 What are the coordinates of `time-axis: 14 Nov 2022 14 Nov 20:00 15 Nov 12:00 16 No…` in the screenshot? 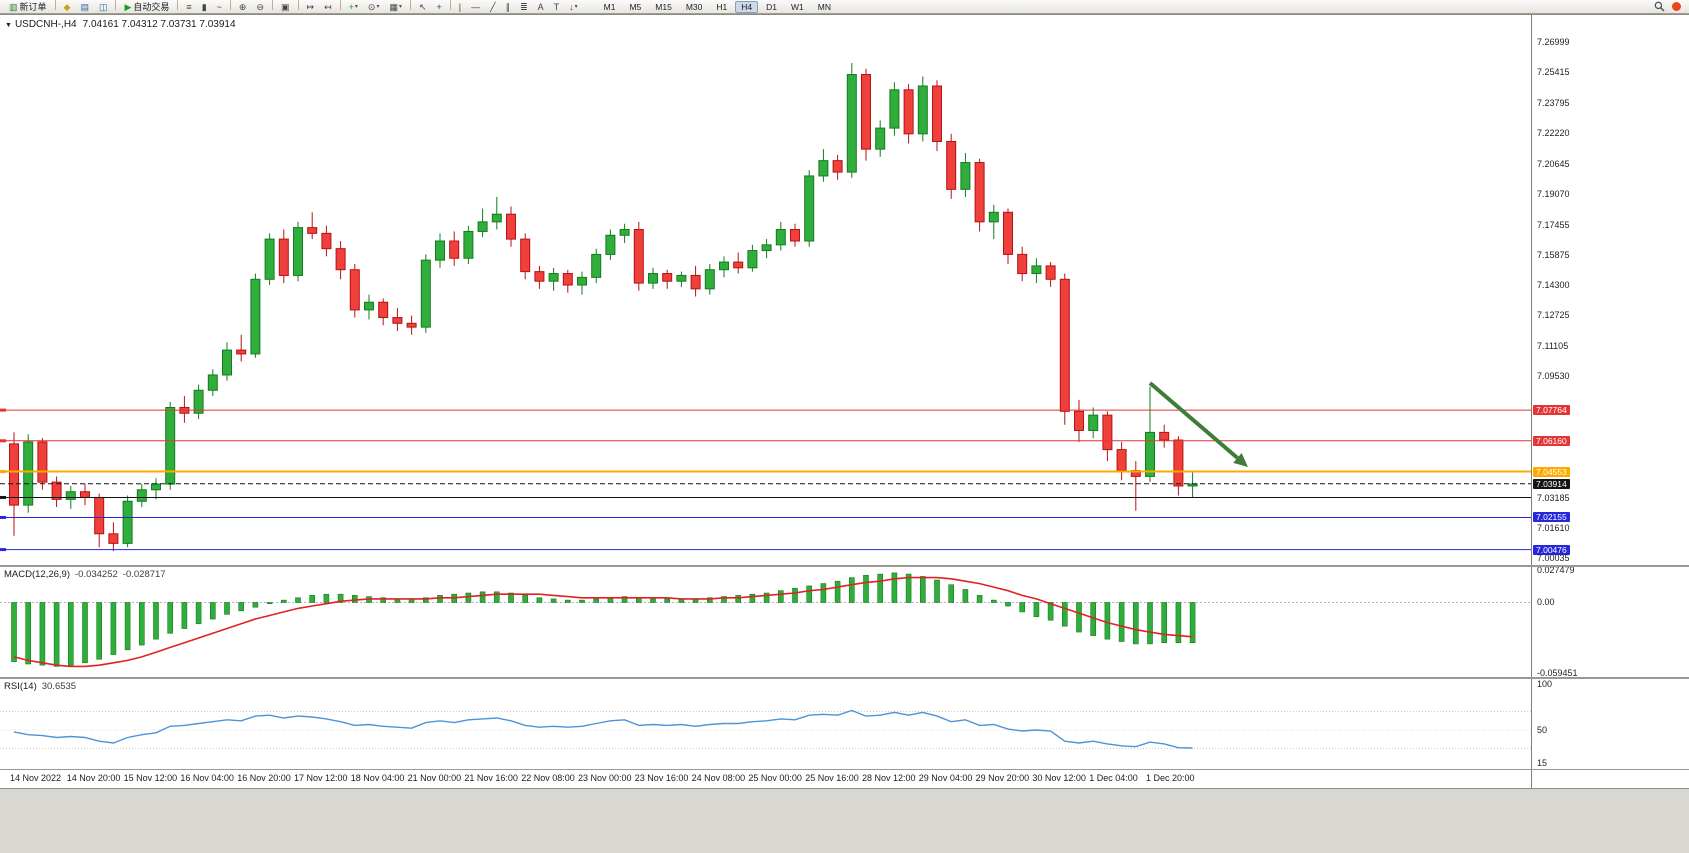 It's located at (765, 779).